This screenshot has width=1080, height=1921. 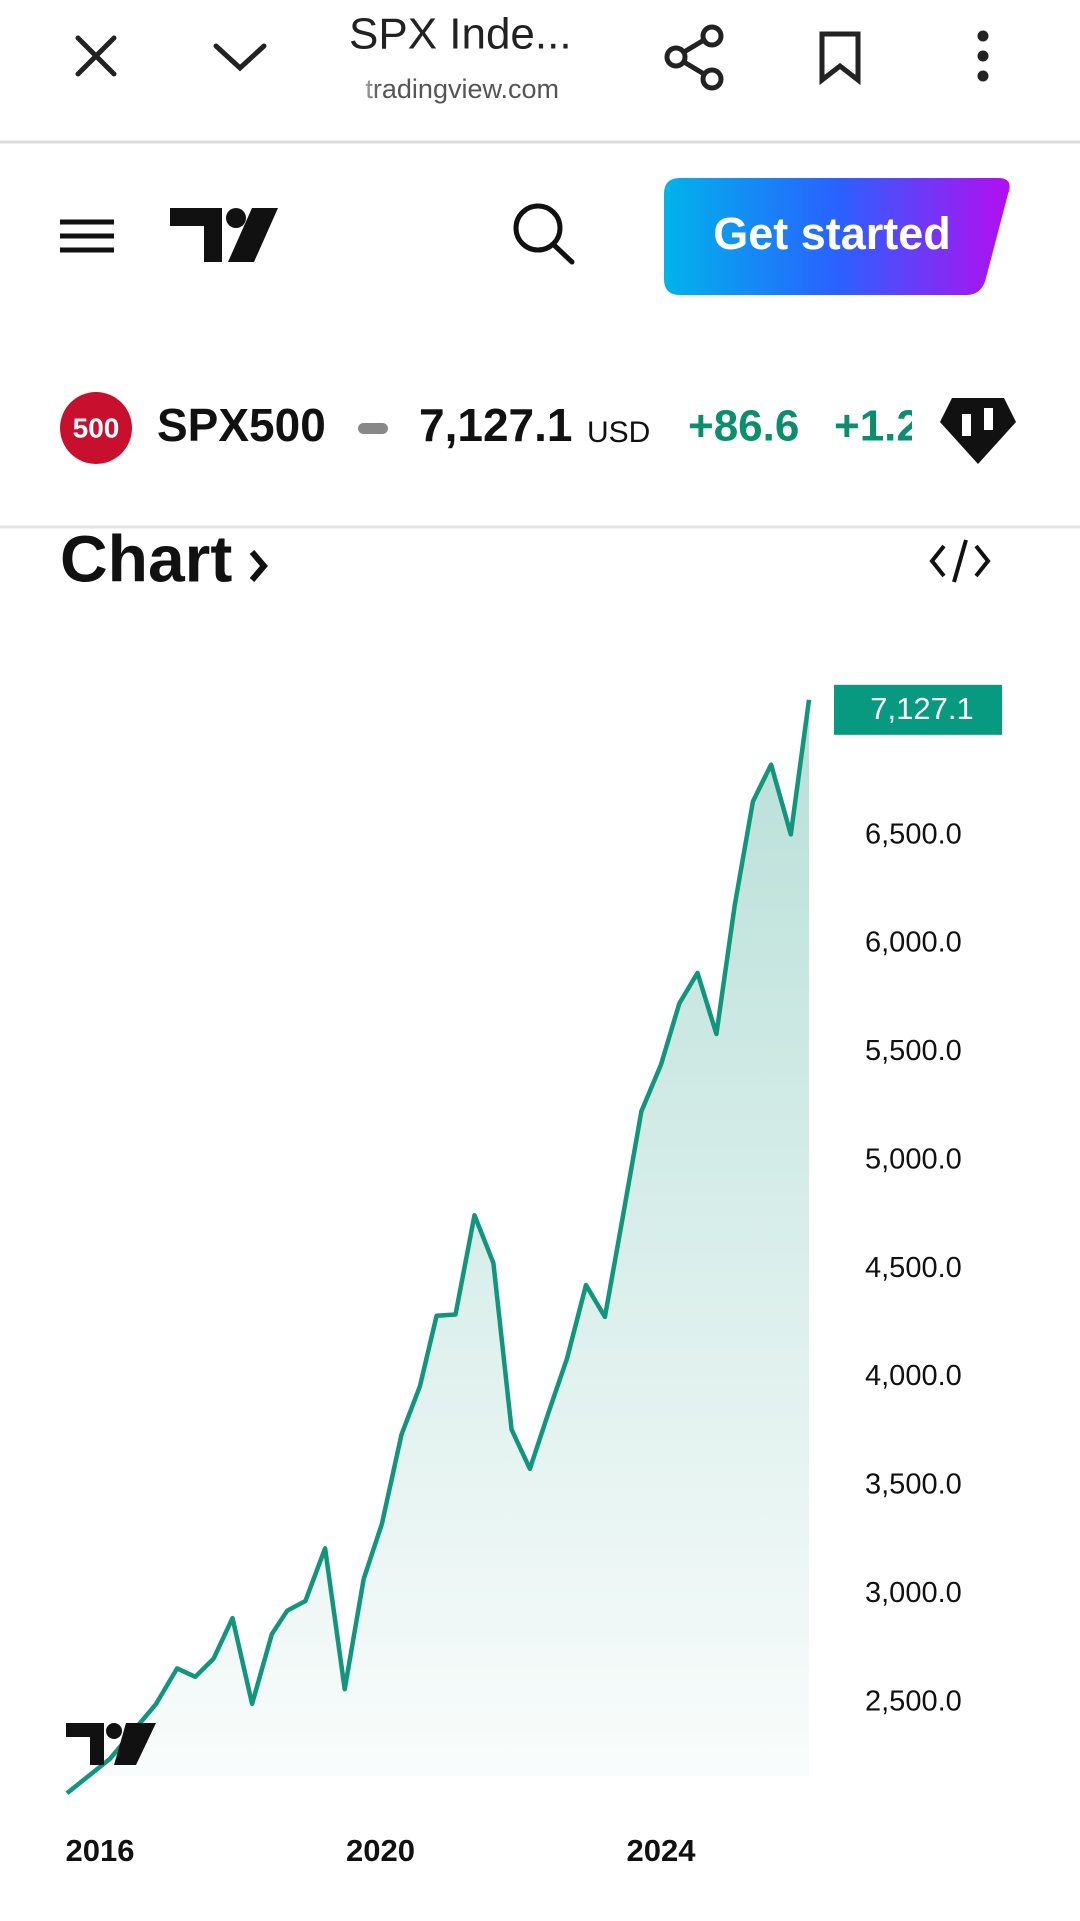 What do you see at coordinates (544, 234) in the screenshot?
I see `search-icon` at bounding box center [544, 234].